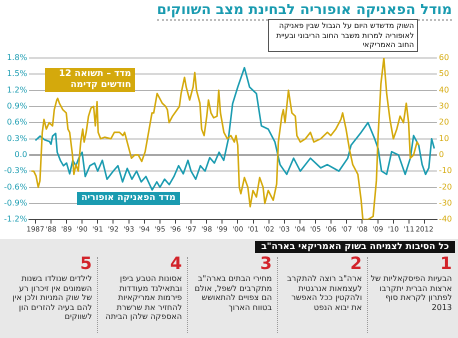  Describe the element at coordinates (16, 171) in the screenshot. I see `y-tick-label: -0.3%` at that location.